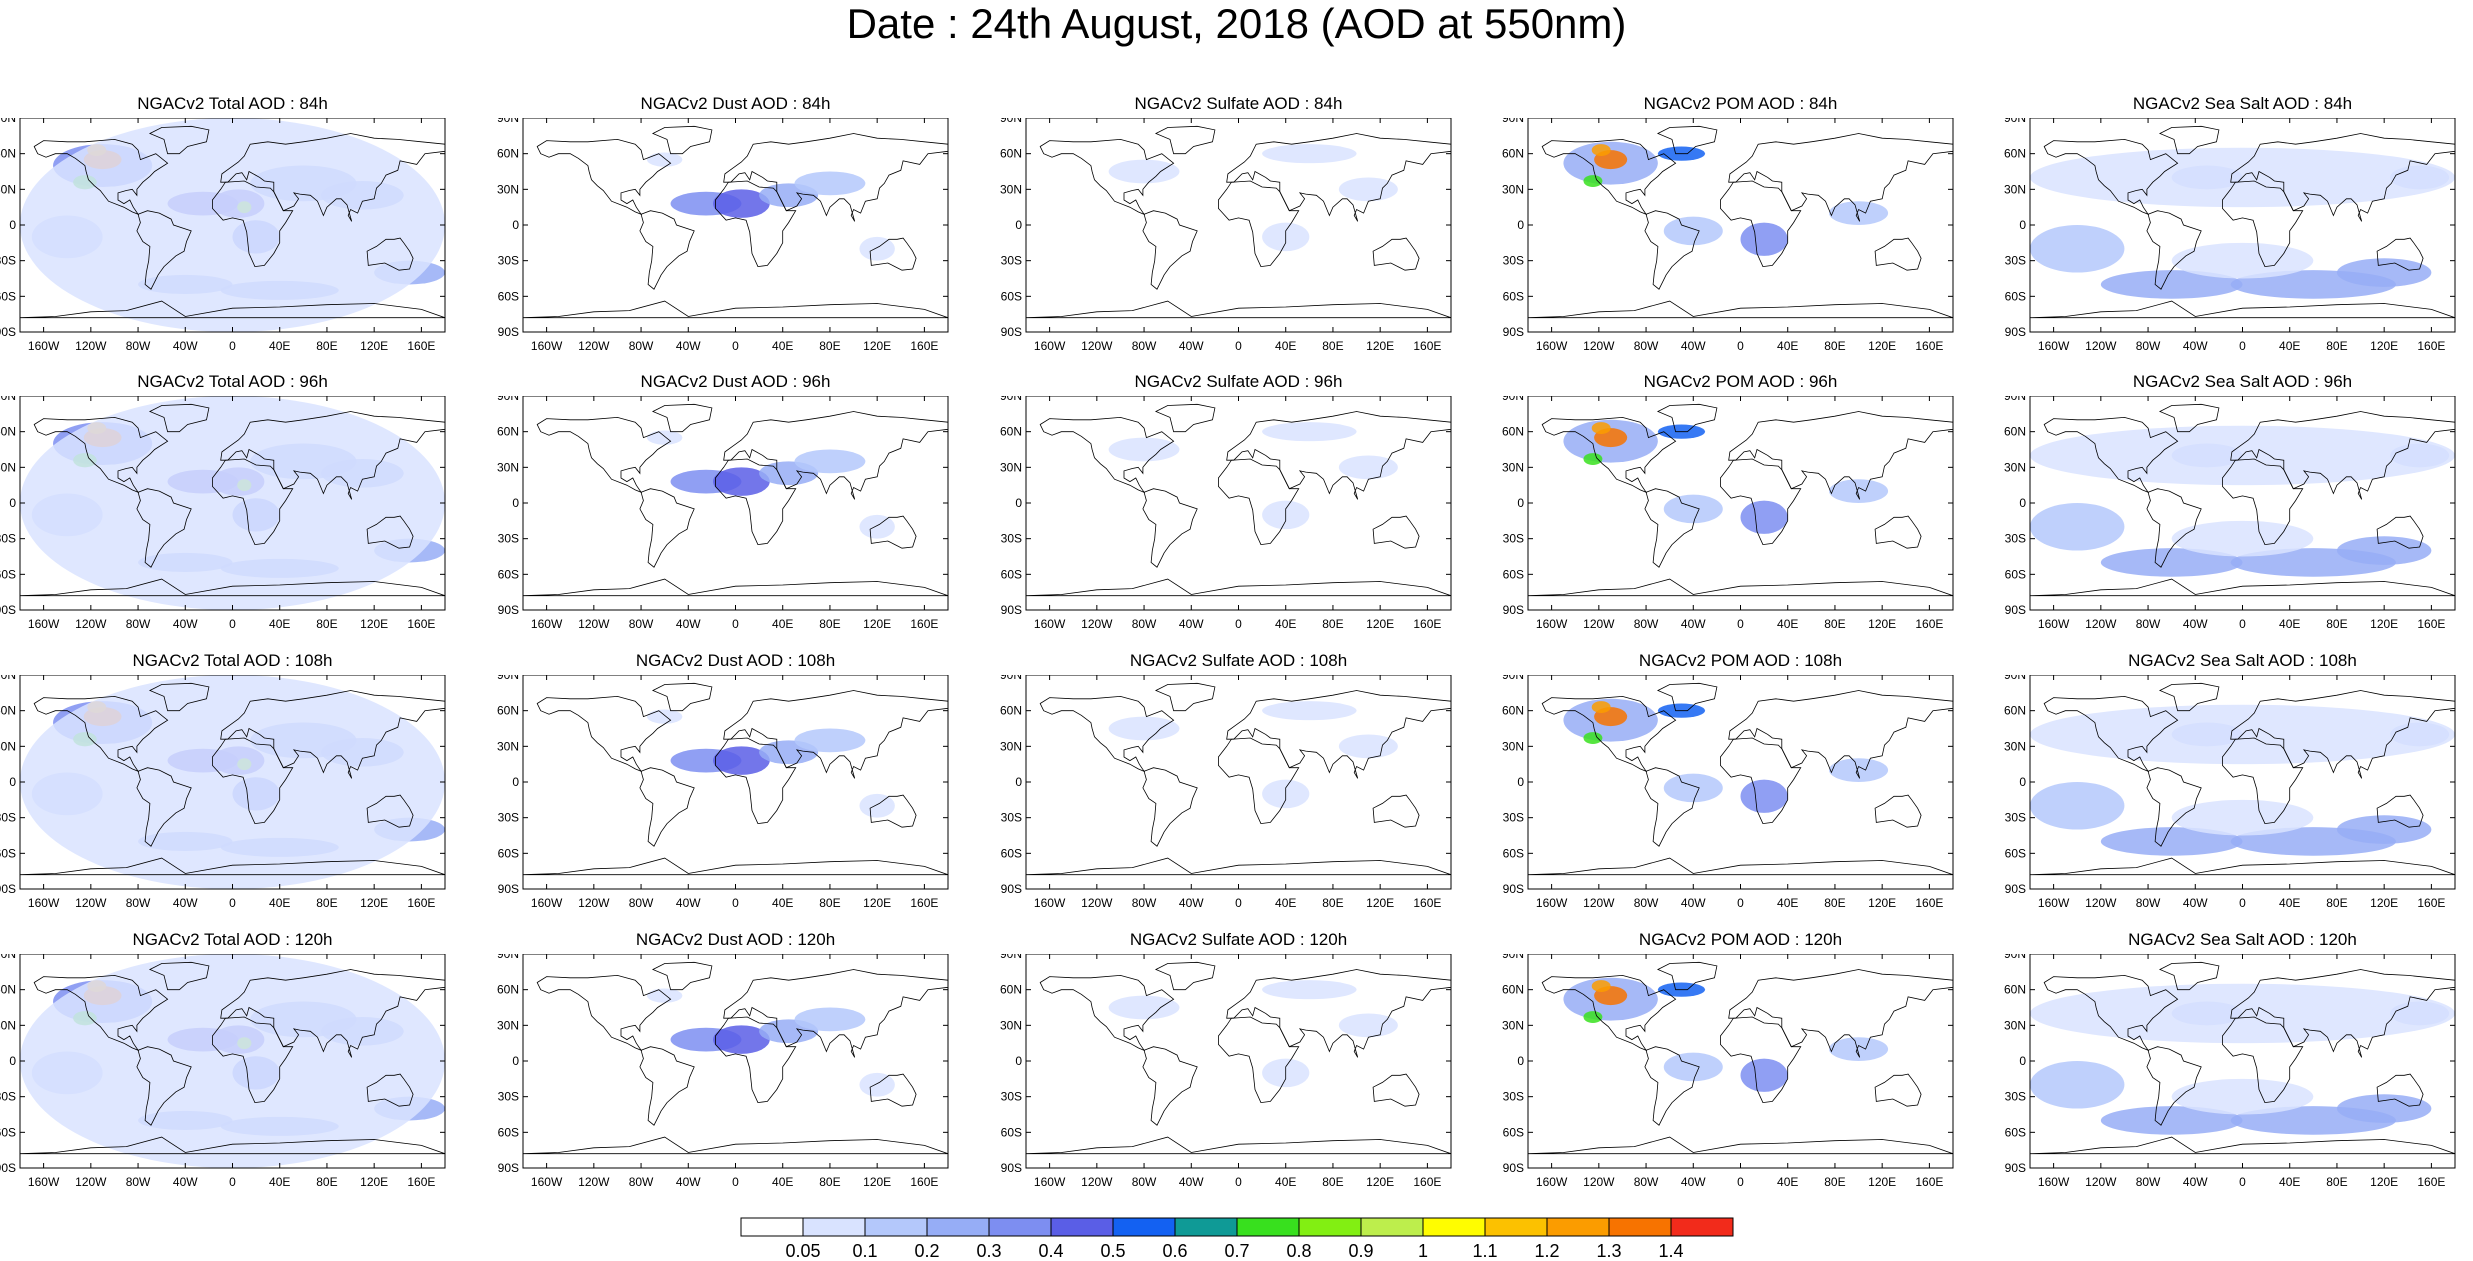 The image size is (2473, 1261). I want to click on panel-title: NGACv2 Sea Salt AOD : 120h, so click(2242, 939).